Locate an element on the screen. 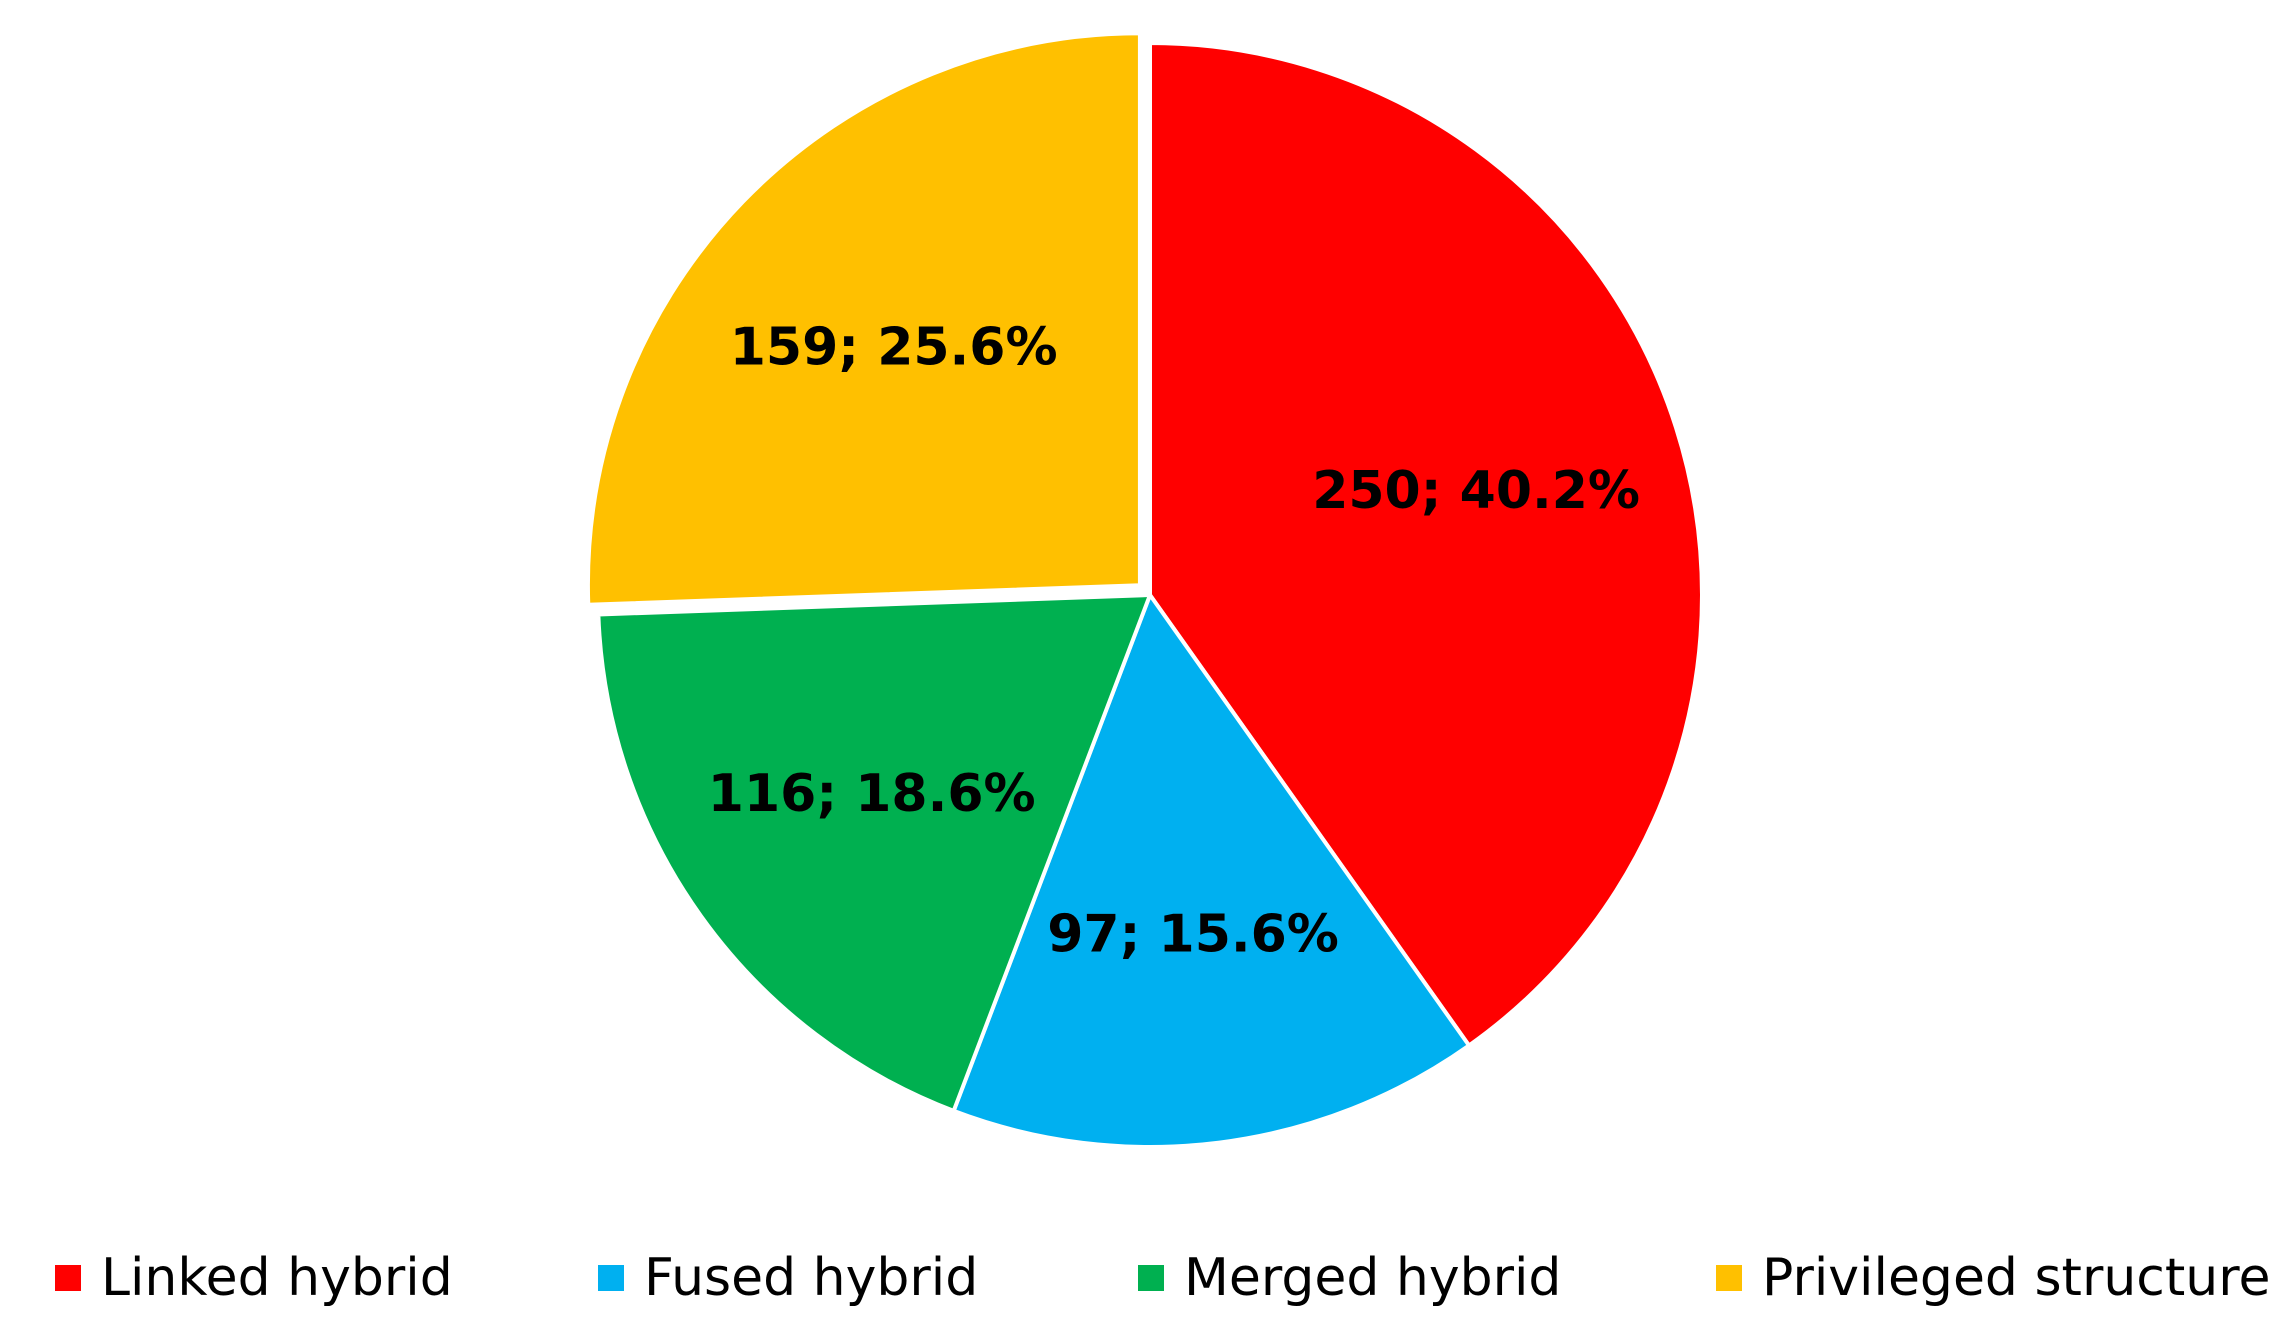  legend-marker-fused-hybrid is located at coordinates (611, 1278).